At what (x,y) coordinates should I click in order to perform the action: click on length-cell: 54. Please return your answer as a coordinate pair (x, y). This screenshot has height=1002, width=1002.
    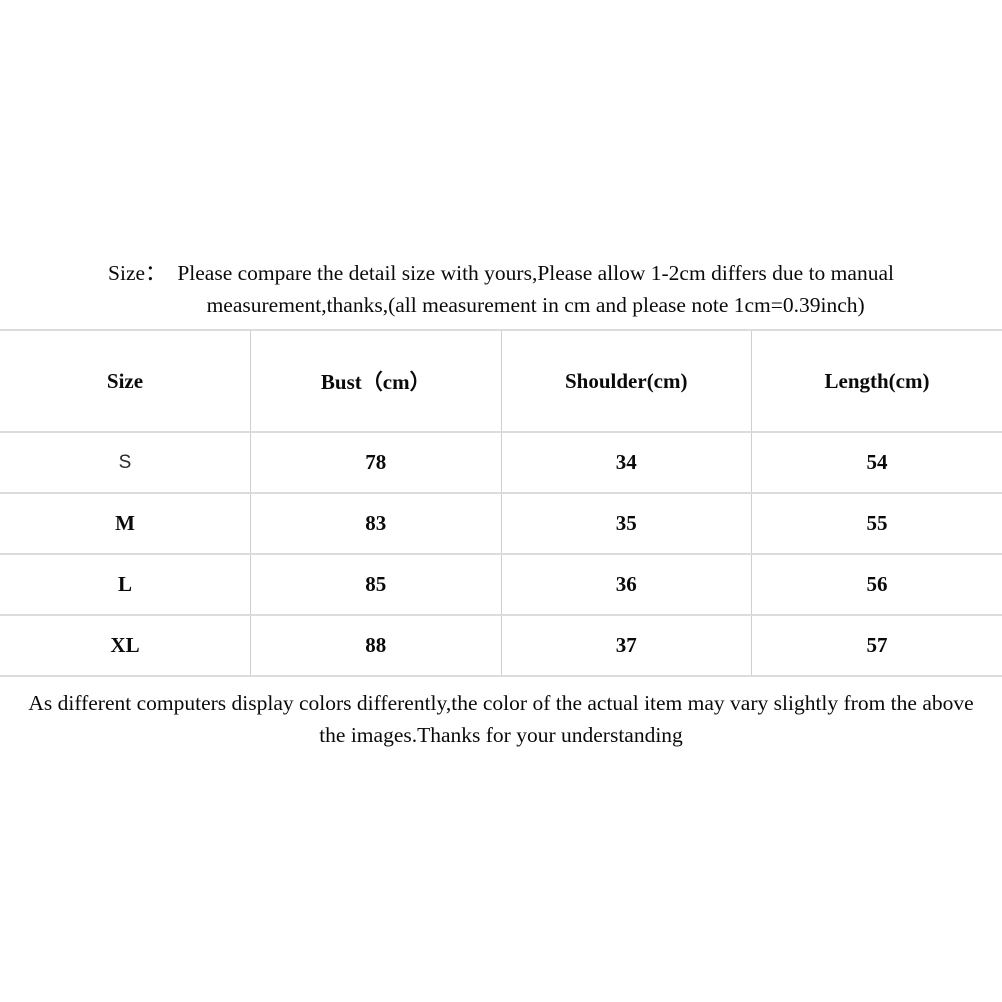
    Looking at the image, I should click on (876, 462).